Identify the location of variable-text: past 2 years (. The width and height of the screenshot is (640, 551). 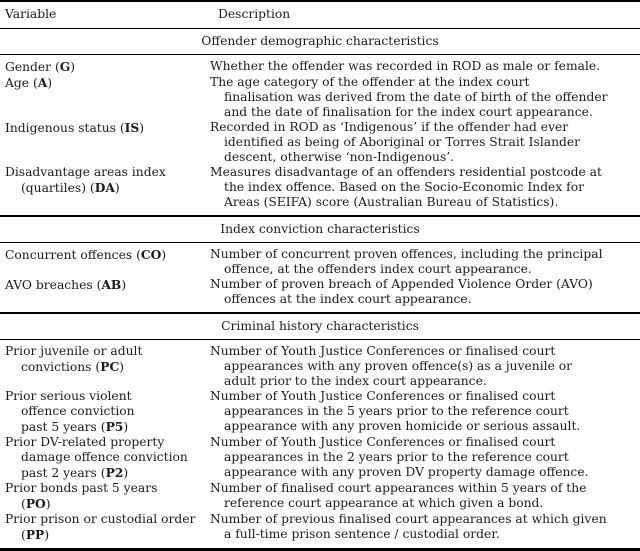
(63, 473).